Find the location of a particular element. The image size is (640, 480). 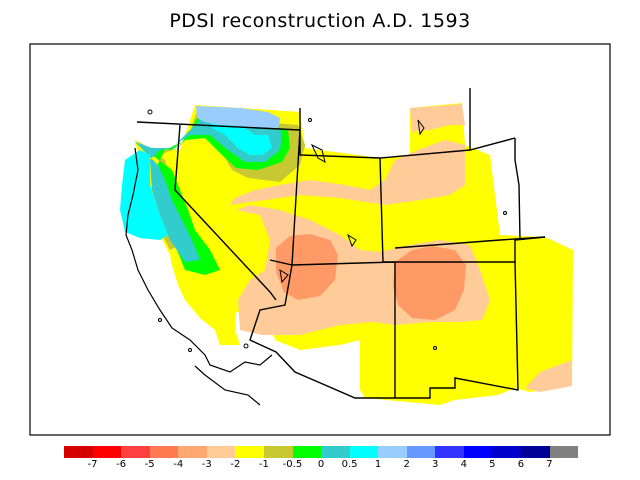

coast-whitespace is located at coordinates (170, 302).